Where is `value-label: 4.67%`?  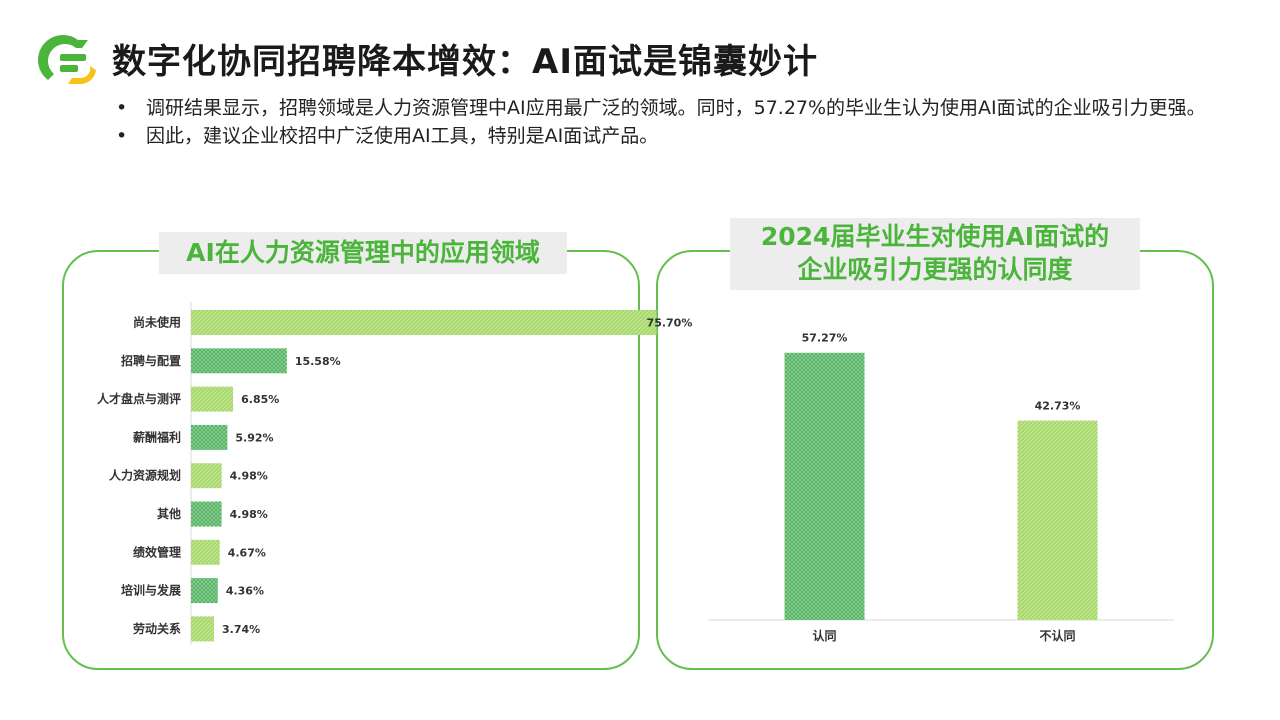
value-label: 4.67% is located at coordinates (247, 552).